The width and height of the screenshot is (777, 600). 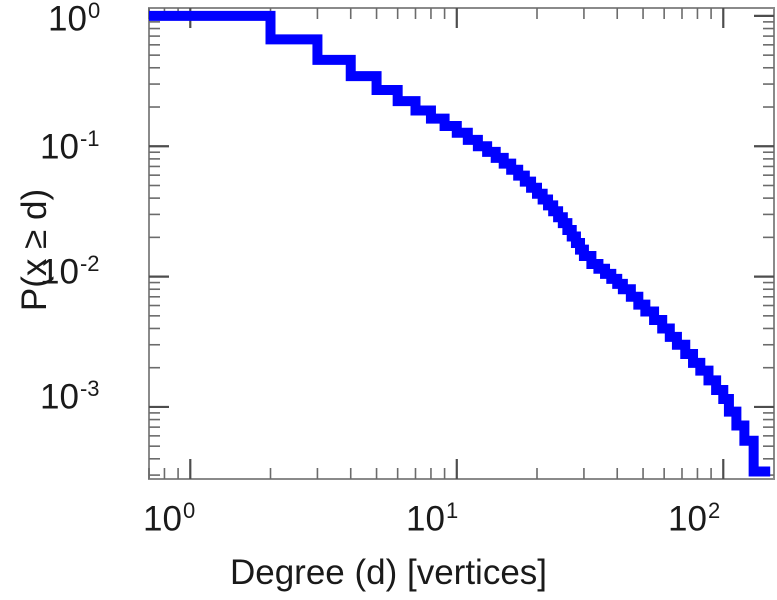 What do you see at coordinates (89, 263) in the screenshot?
I see `y-tick-exponent: -2` at bounding box center [89, 263].